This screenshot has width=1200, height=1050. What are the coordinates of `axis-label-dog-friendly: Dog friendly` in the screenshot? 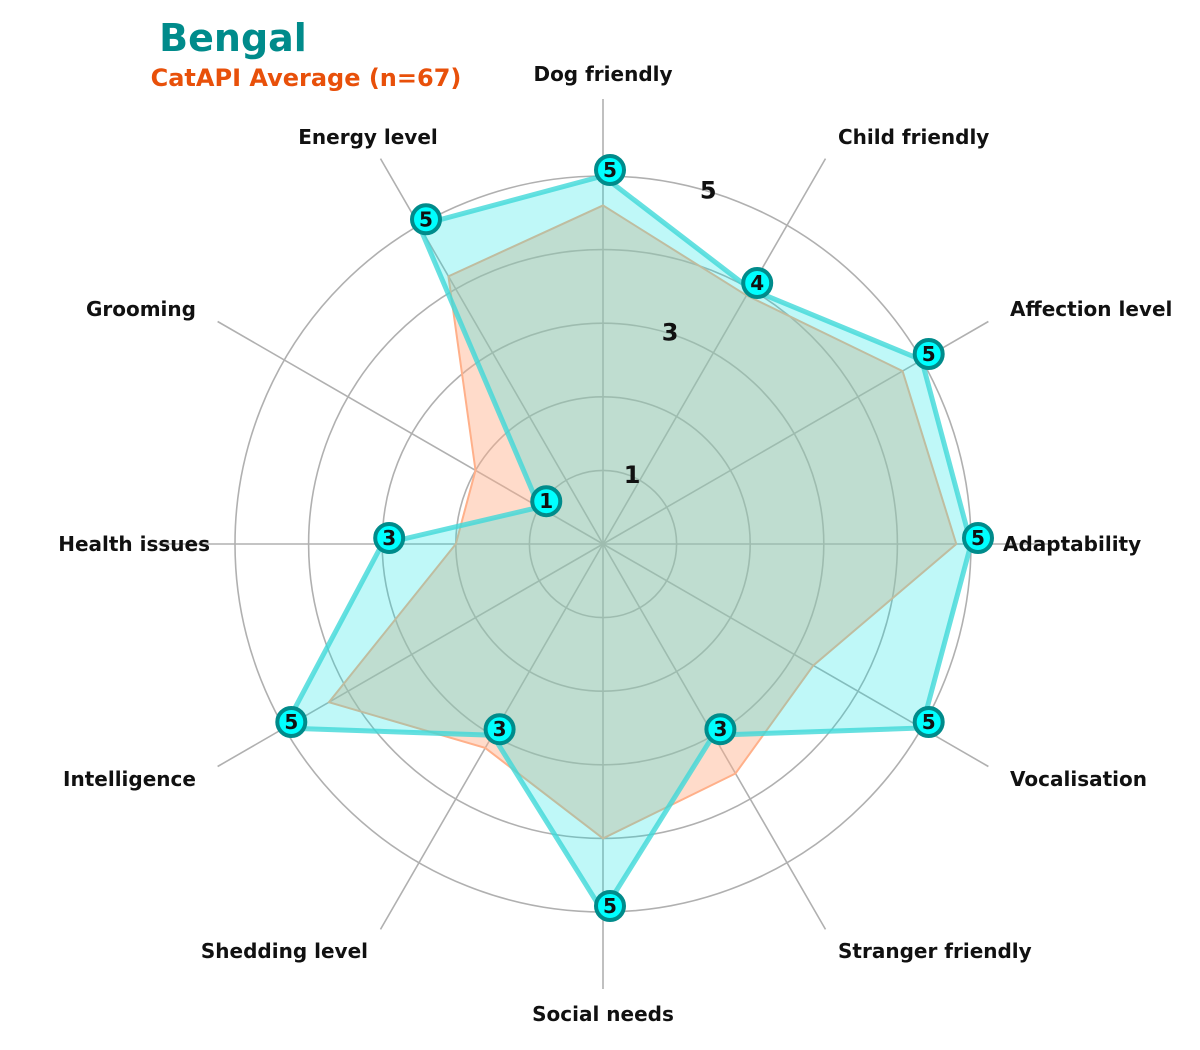 It's located at (602, 74).